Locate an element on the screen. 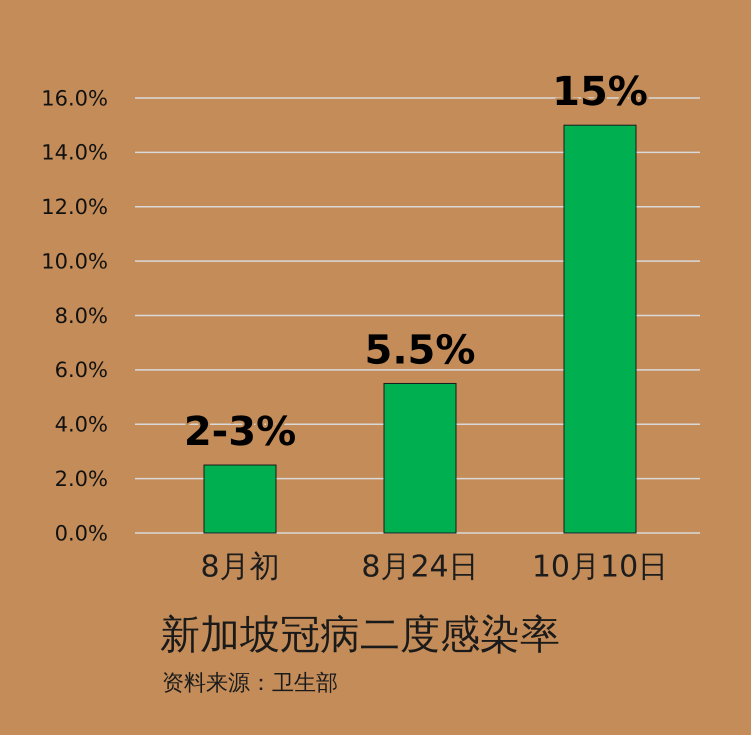 The width and height of the screenshot is (751, 735). y-tick-label: 4.0% is located at coordinates (81, 424).